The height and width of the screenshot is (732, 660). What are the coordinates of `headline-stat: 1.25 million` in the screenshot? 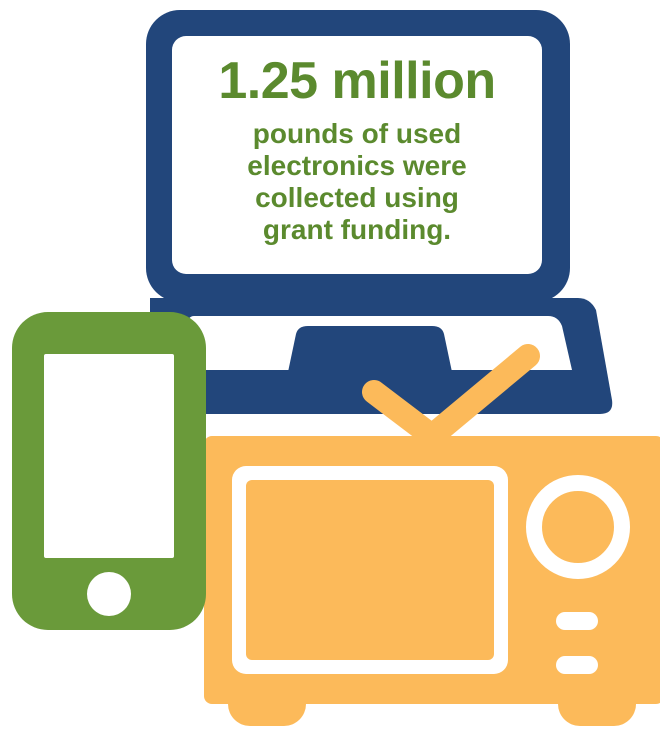 It's located at (357, 81).